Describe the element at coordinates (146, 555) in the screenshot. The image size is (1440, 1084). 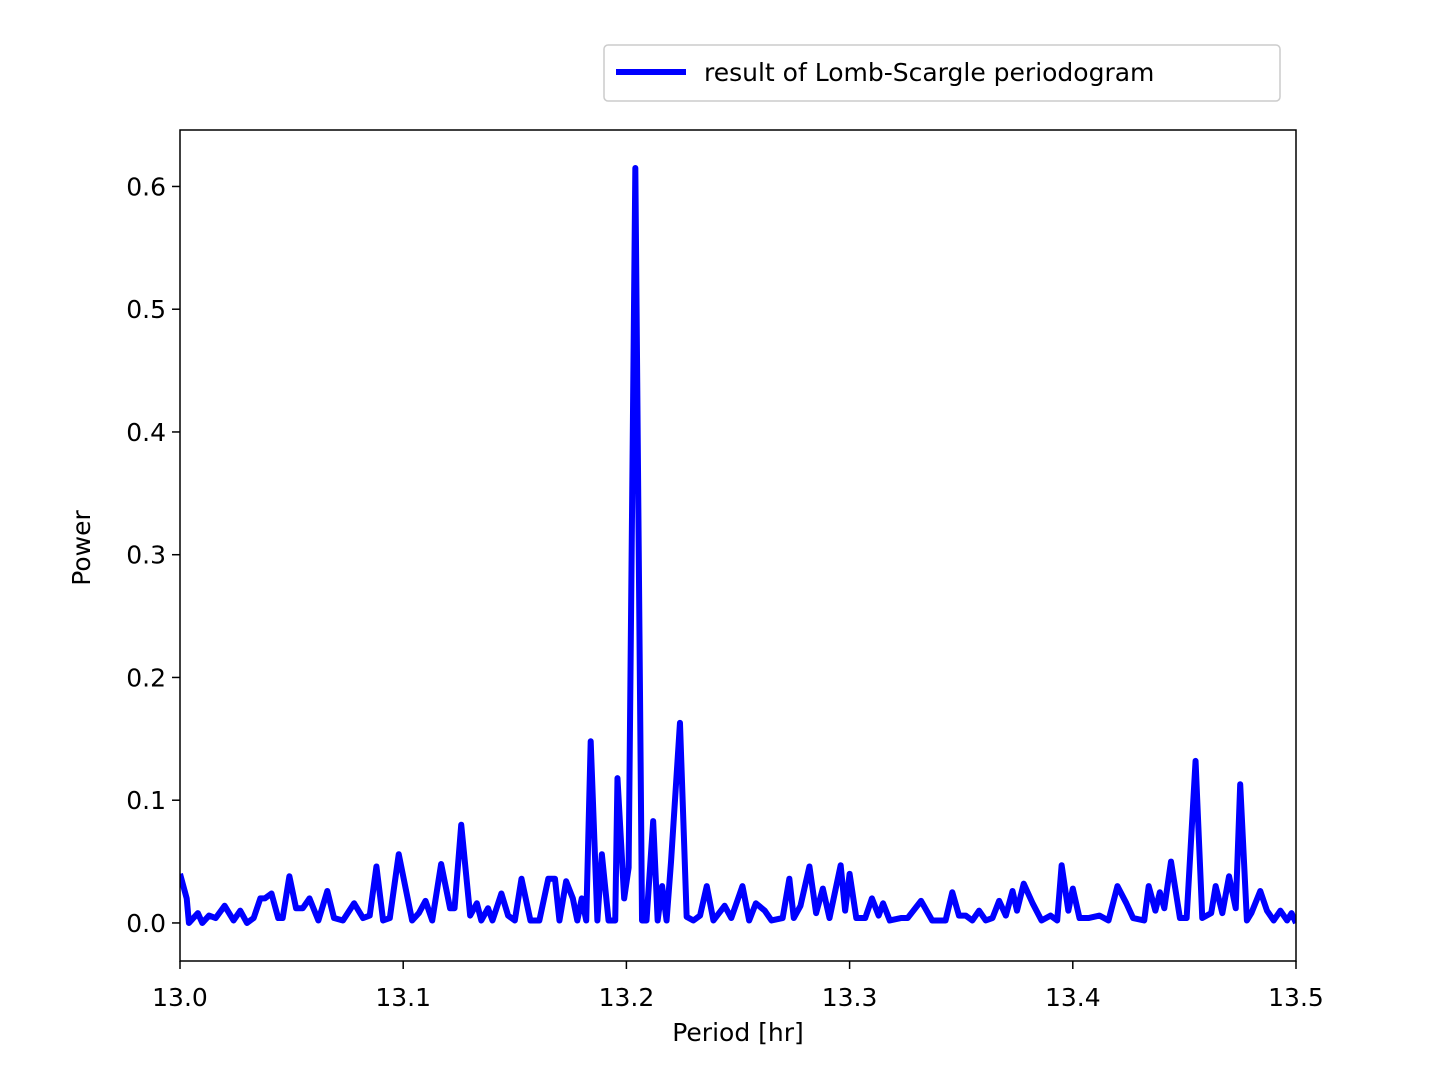
I see `y-tick-label: 0.3` at that location.